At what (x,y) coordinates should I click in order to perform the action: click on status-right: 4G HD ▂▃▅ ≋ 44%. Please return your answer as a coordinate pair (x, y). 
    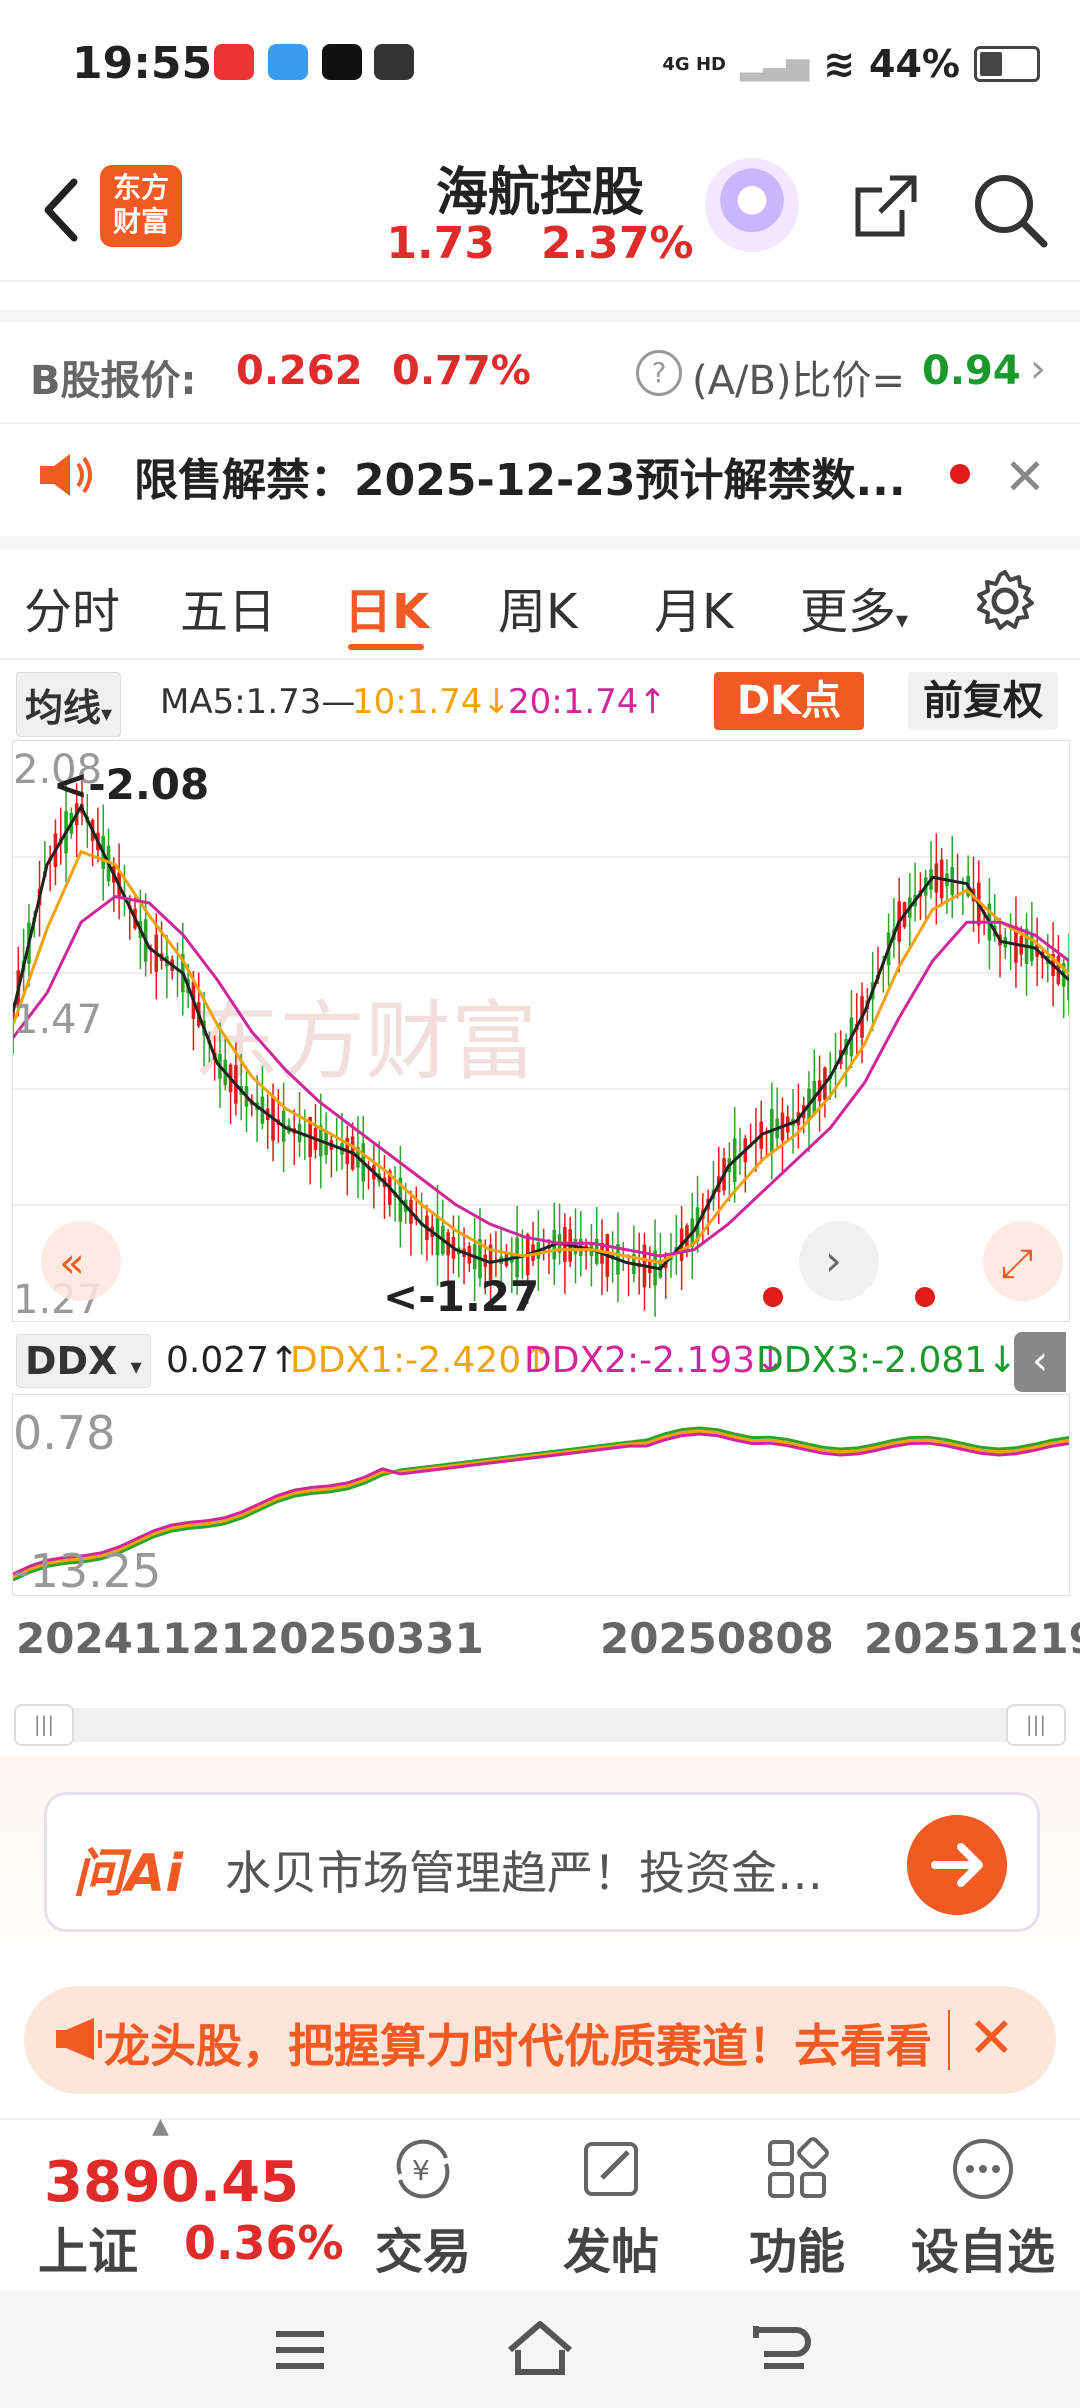
    Looking at the image, I should click on (851, 64).